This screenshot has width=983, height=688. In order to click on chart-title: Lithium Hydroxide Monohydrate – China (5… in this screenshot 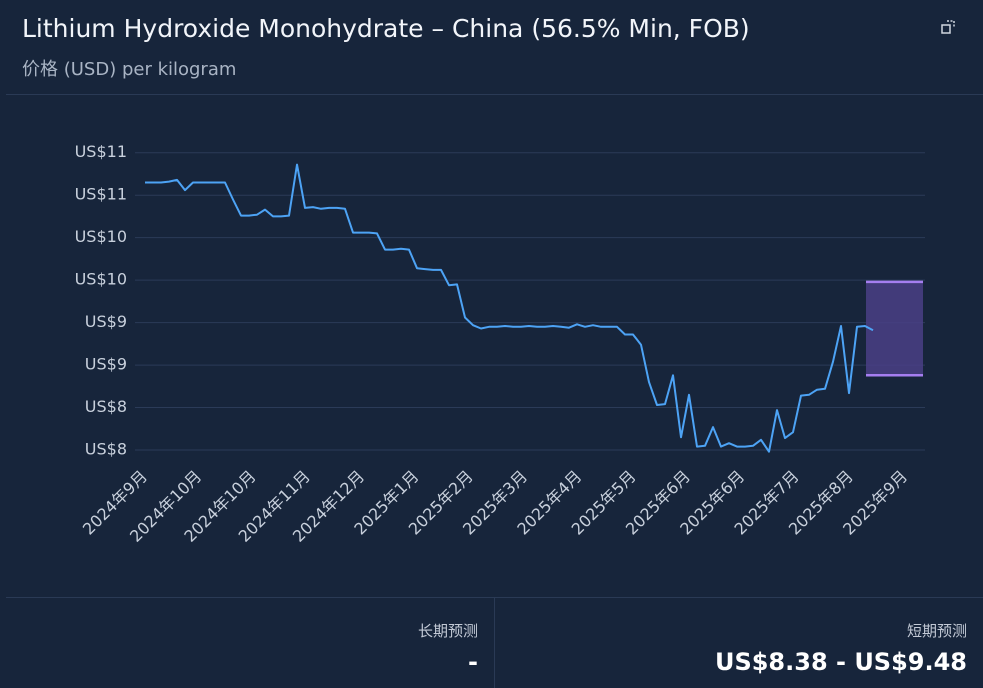, I will do `click(386, 28)`.